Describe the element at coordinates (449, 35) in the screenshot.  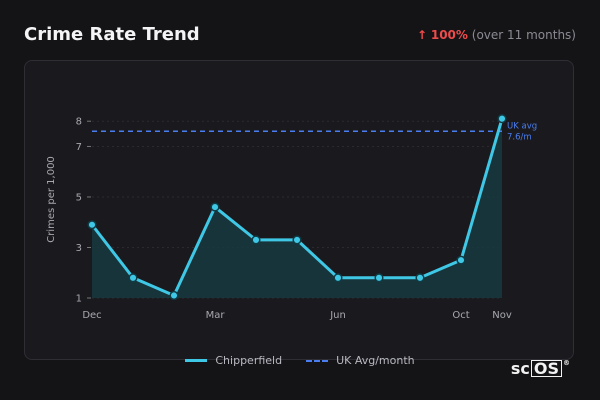
I see `change-percent: 100%` at that location.